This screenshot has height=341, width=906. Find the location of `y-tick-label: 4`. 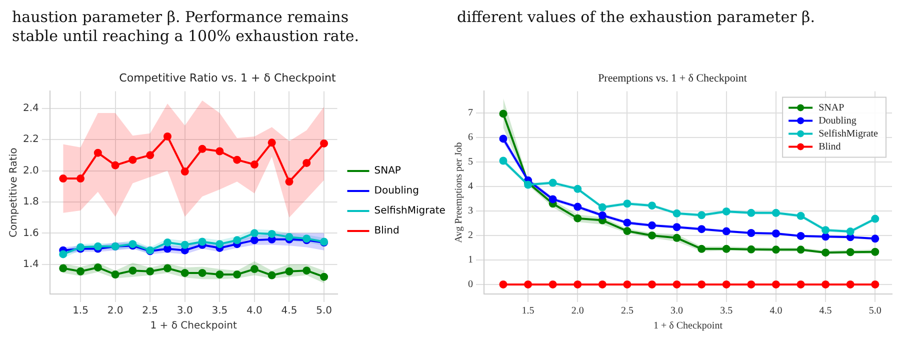

y-tick-label: 4 is located at coordinates (470, 186).